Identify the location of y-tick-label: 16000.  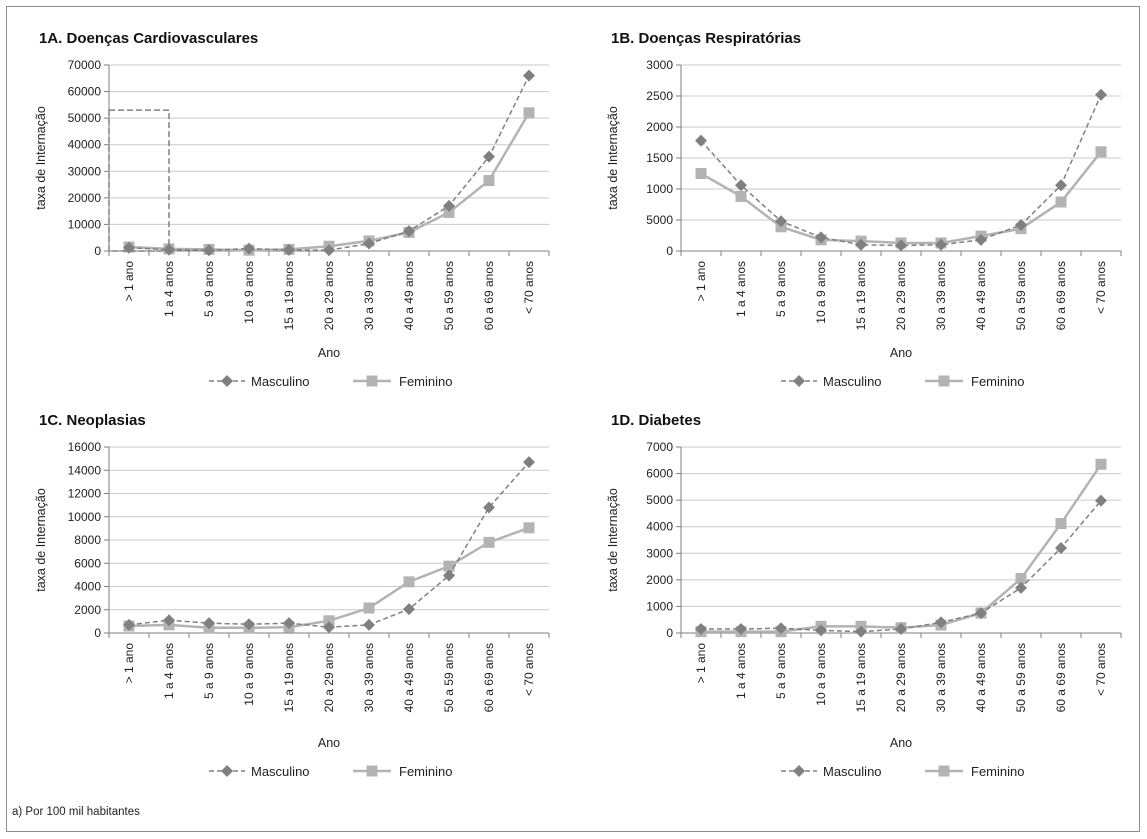
(85, 447).